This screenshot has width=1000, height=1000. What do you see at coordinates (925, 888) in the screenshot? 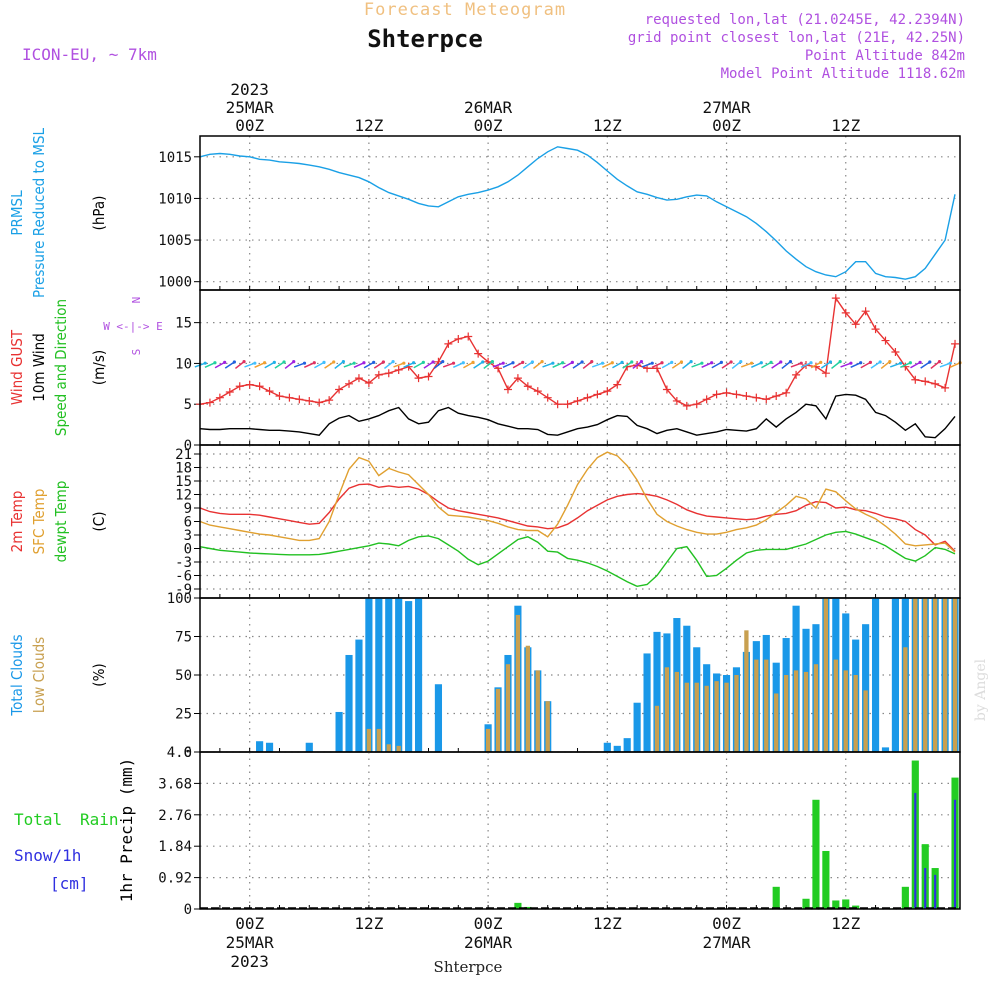
I see `precip-bar-snow` at bounding box center [925, 888].